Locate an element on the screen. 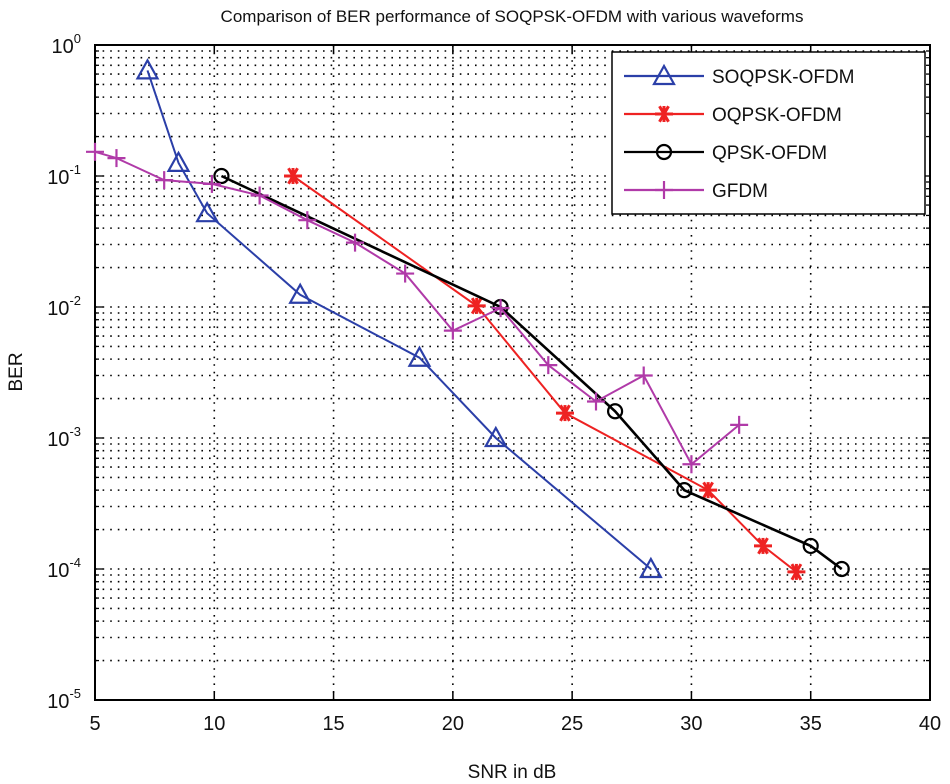 The image size is (950, 784). y-tick-label: 10⁻¹ is located at coordinates (64, 175).